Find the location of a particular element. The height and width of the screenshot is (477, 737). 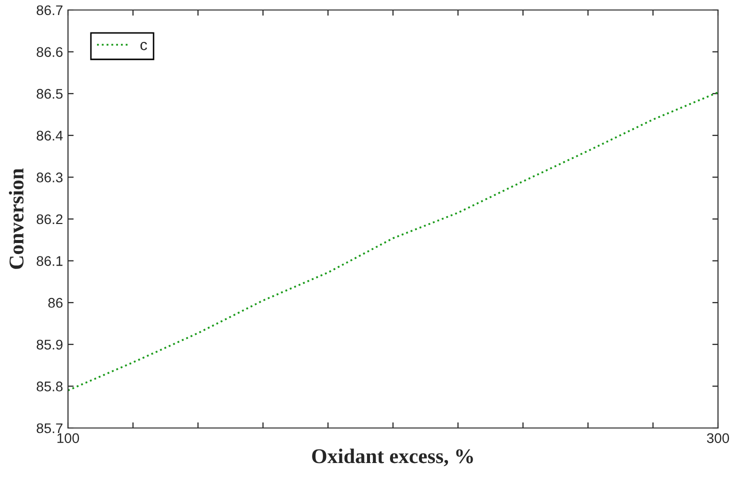

y-tick-label: 86.4 is located at coordinates (49, 135).